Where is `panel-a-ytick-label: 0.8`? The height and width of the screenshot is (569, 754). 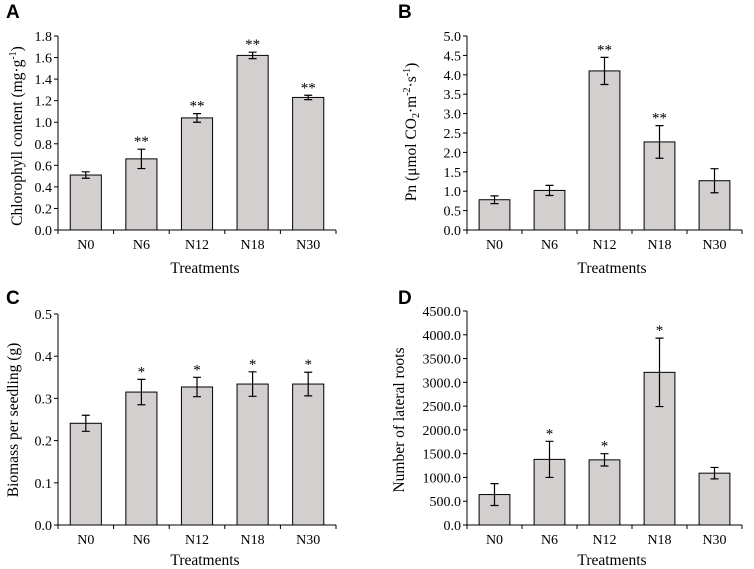 panel-a-ytick-label: 0.8 is located at coordinates (44, 145).